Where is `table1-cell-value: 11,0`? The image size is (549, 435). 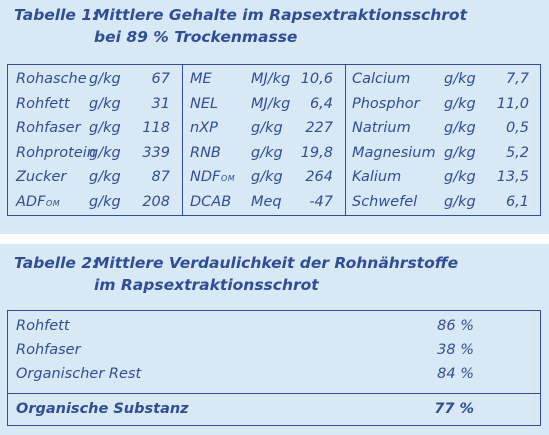 table1-cell-value: 11,0 is located at coordinates (512, 103).